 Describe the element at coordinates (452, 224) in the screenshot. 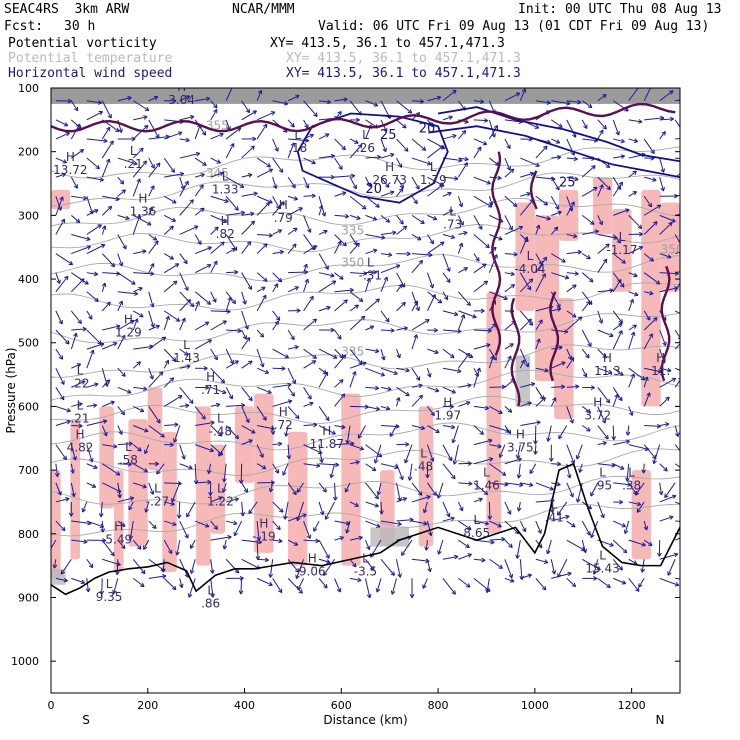

I see `extremum-value: .73` at that location.